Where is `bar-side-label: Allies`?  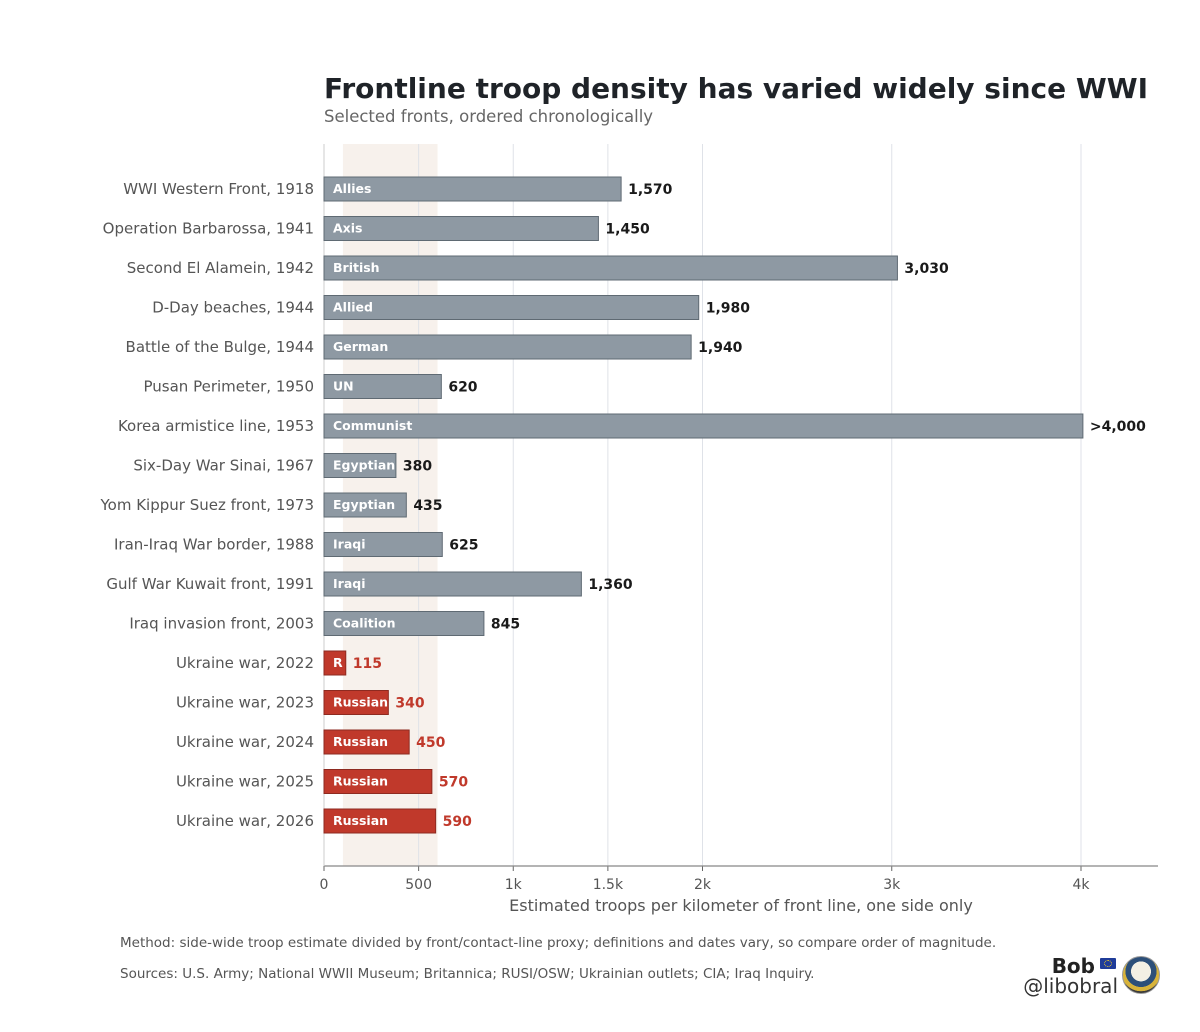
bar-side-label: Allies is located at coordinates (352, 188).